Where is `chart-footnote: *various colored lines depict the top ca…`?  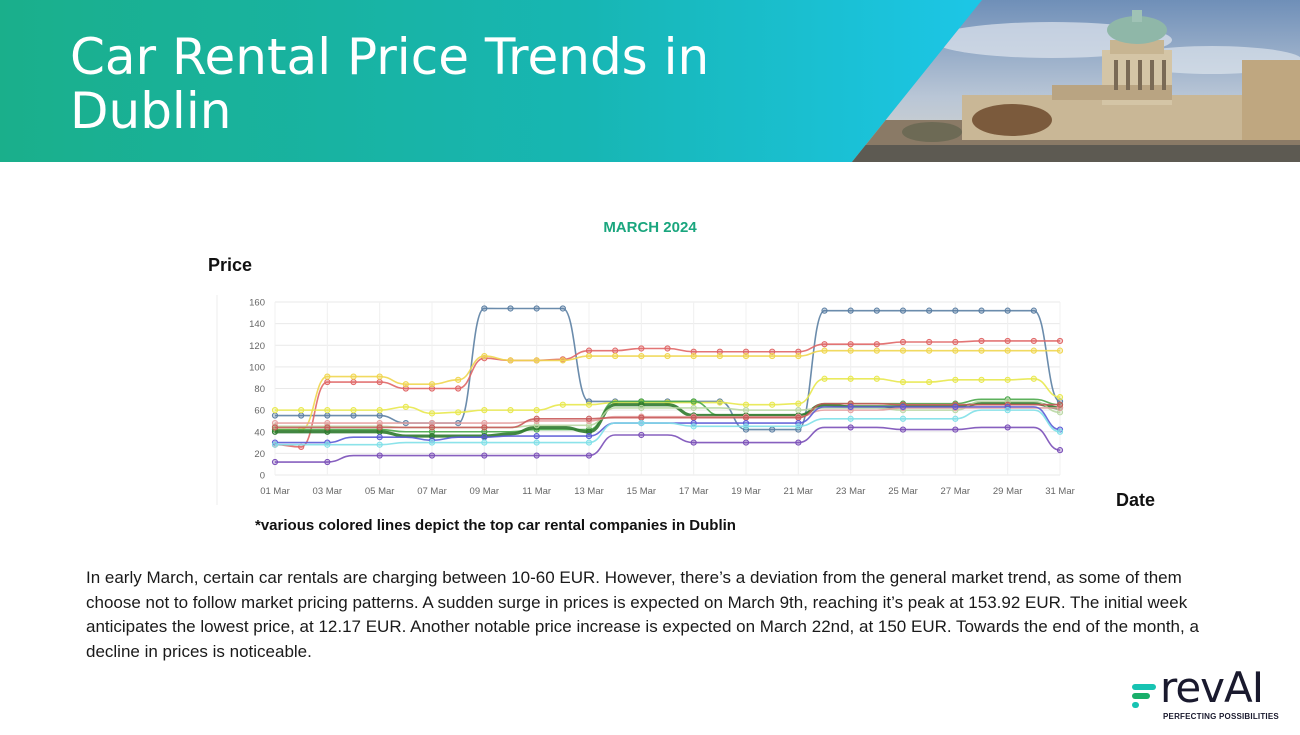
chart-footnote: *various colored lines depict the top ca… is located at coordinates (495, 525).